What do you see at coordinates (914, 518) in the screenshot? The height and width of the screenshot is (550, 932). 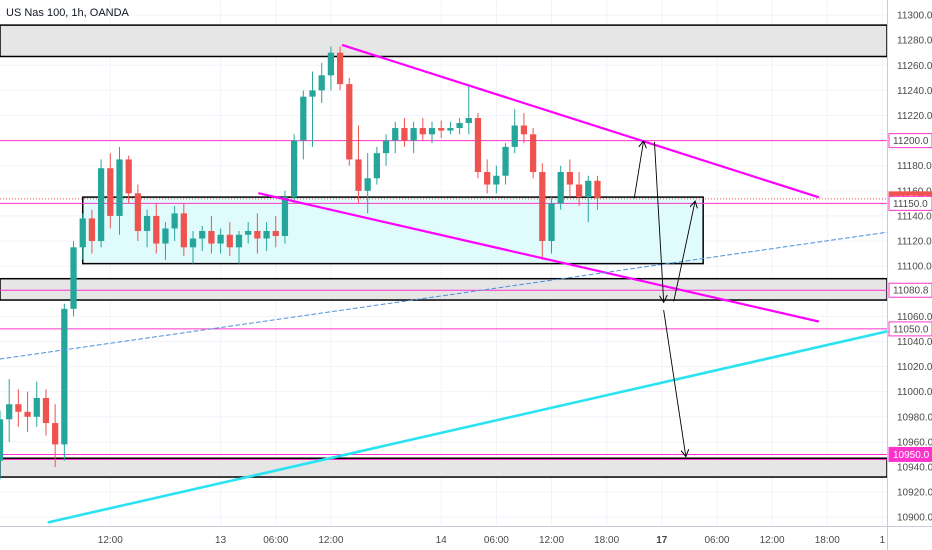 I see `y-tick-label: 10900.0` at bounding box center [914, 518].